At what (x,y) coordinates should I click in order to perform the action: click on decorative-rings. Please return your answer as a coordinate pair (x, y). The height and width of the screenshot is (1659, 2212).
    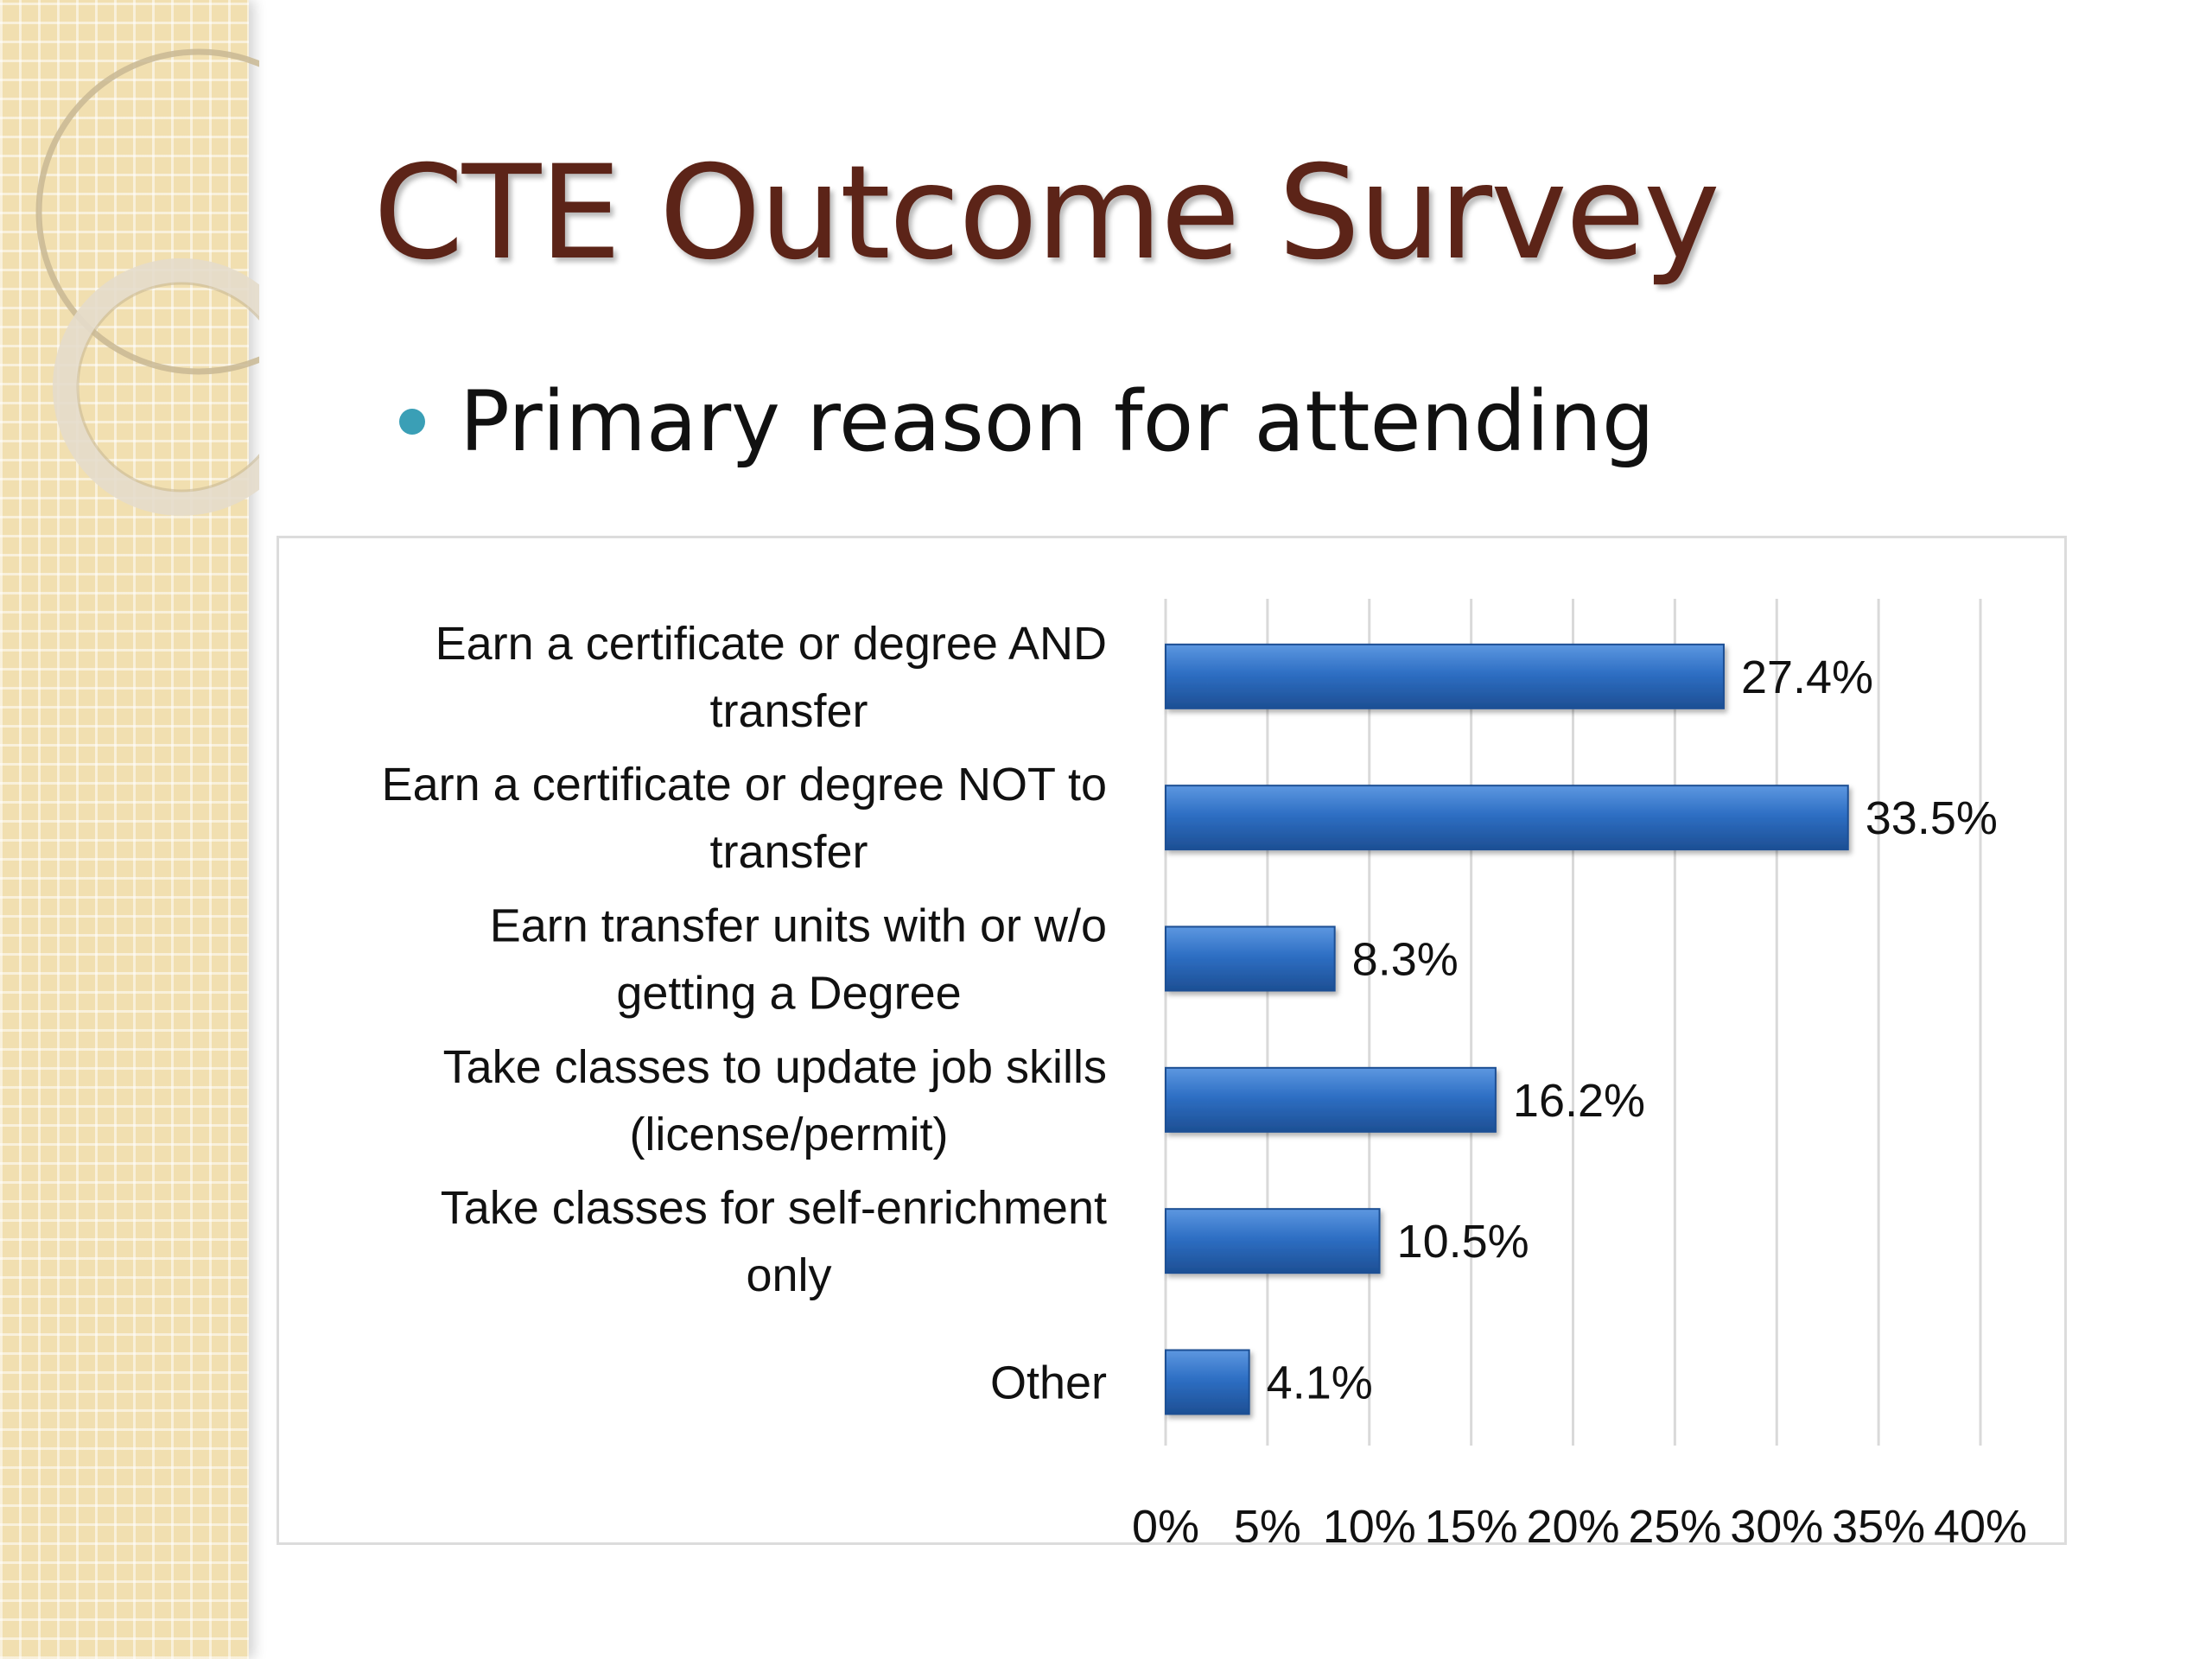
    Looking at the image, I should click on (147, 282).